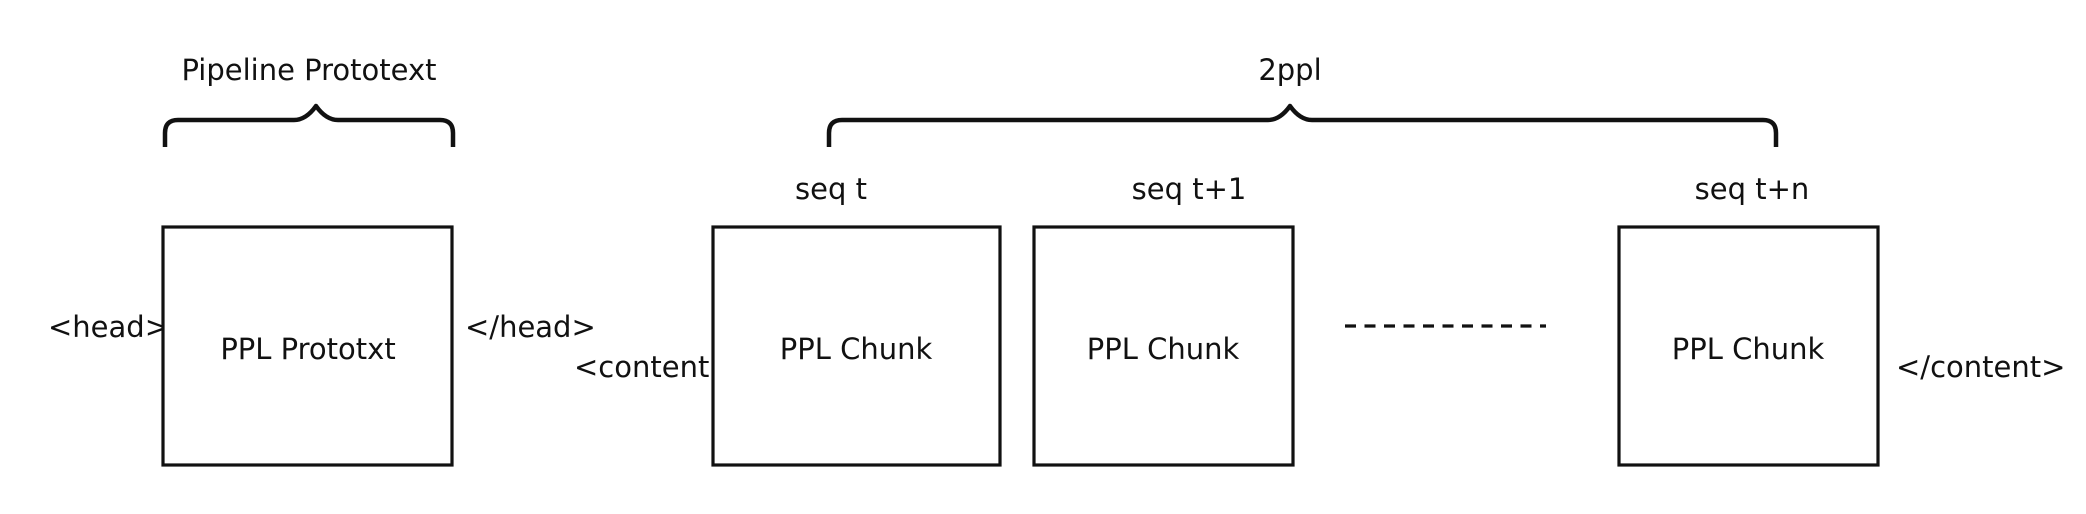  I want to click on ppl-prototxt-rect, so click(307, 346).